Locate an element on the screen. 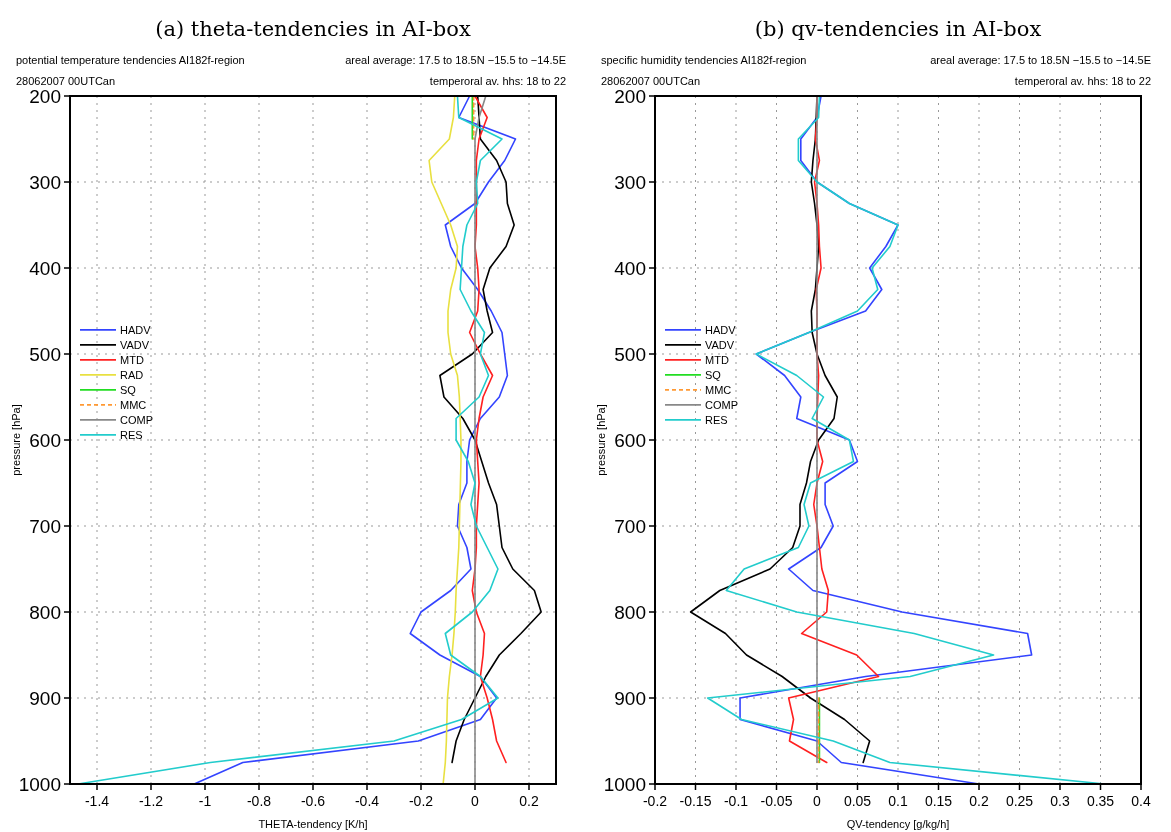 This screenshot has height=832, width=1171. x-tick-label: -1.4 is located at coordinates (97, 801).